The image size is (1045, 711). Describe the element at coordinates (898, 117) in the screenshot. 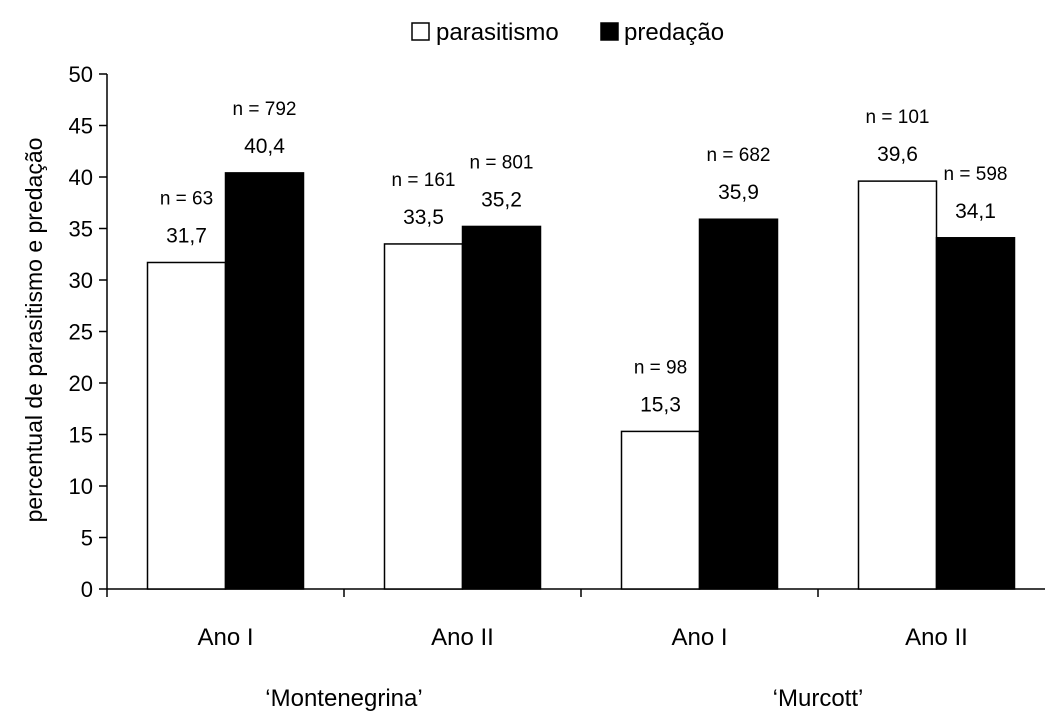

I see `n-label: n = 101` at that location.